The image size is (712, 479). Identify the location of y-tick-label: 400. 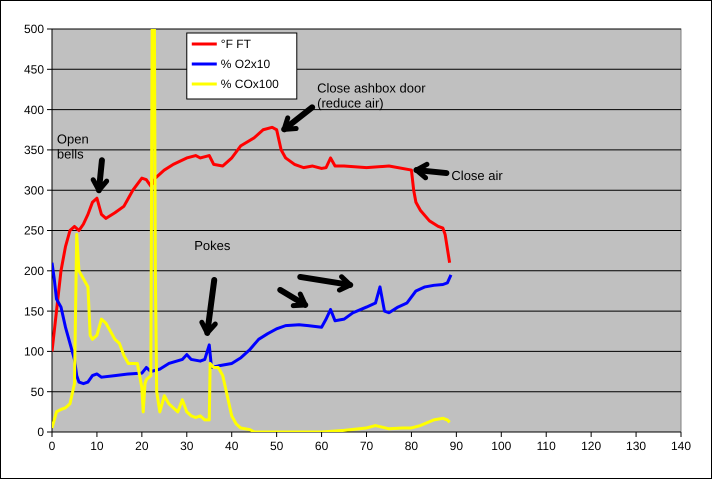
(34, 109).